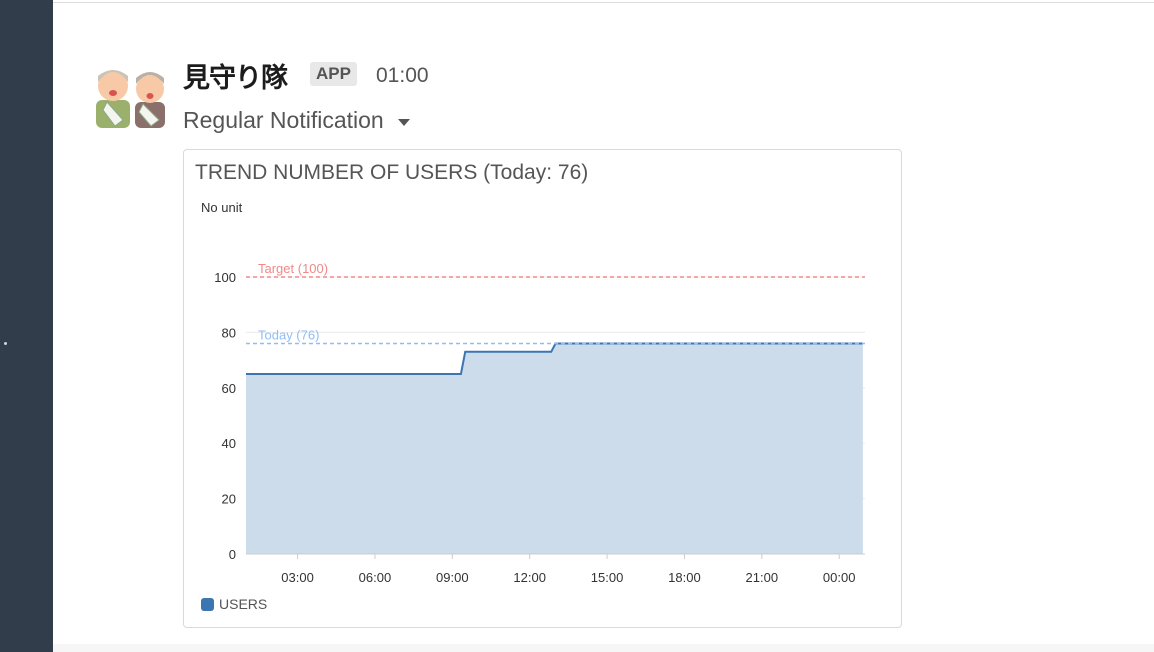  Describe the element at coordinates (375, 577) in the screenshot. I see `x-tick-label: 06:00` at that location.